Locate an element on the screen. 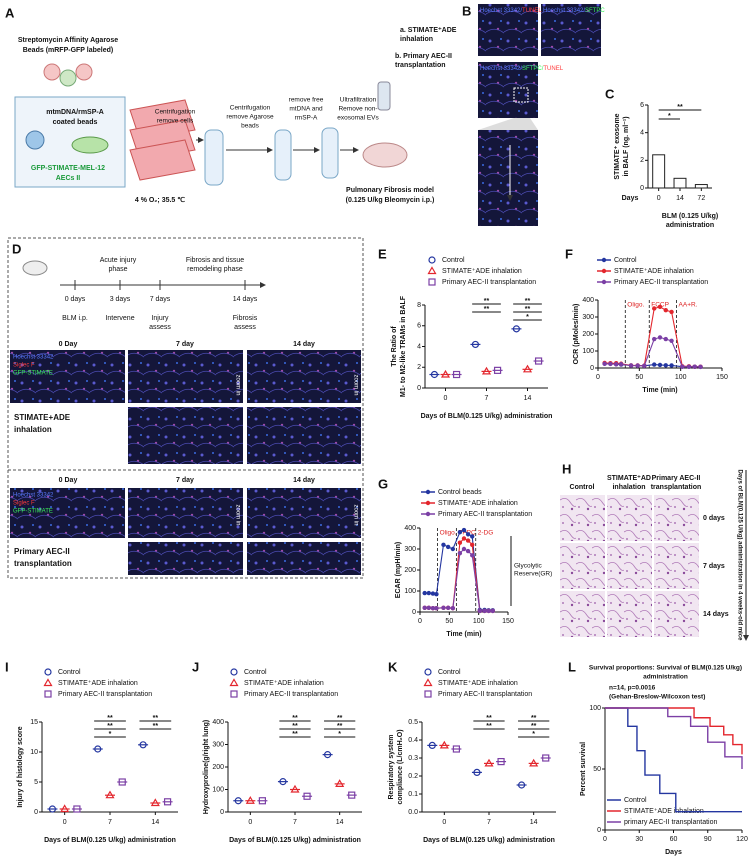  legend-label: Control is located at coordinates (635, 800).